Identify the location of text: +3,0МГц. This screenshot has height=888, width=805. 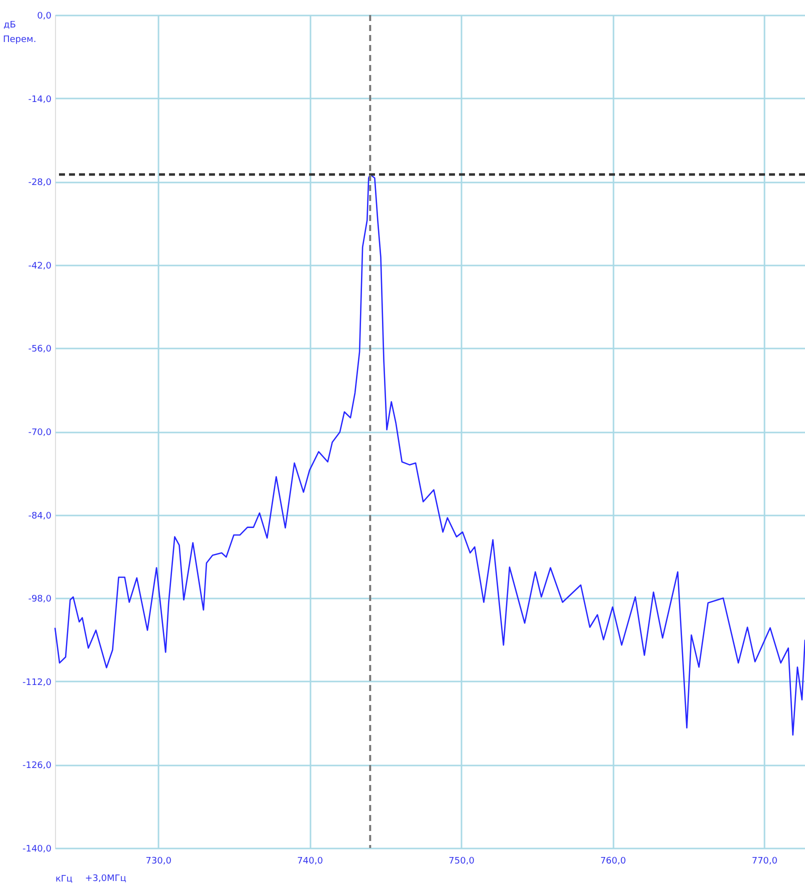
(105, 879).